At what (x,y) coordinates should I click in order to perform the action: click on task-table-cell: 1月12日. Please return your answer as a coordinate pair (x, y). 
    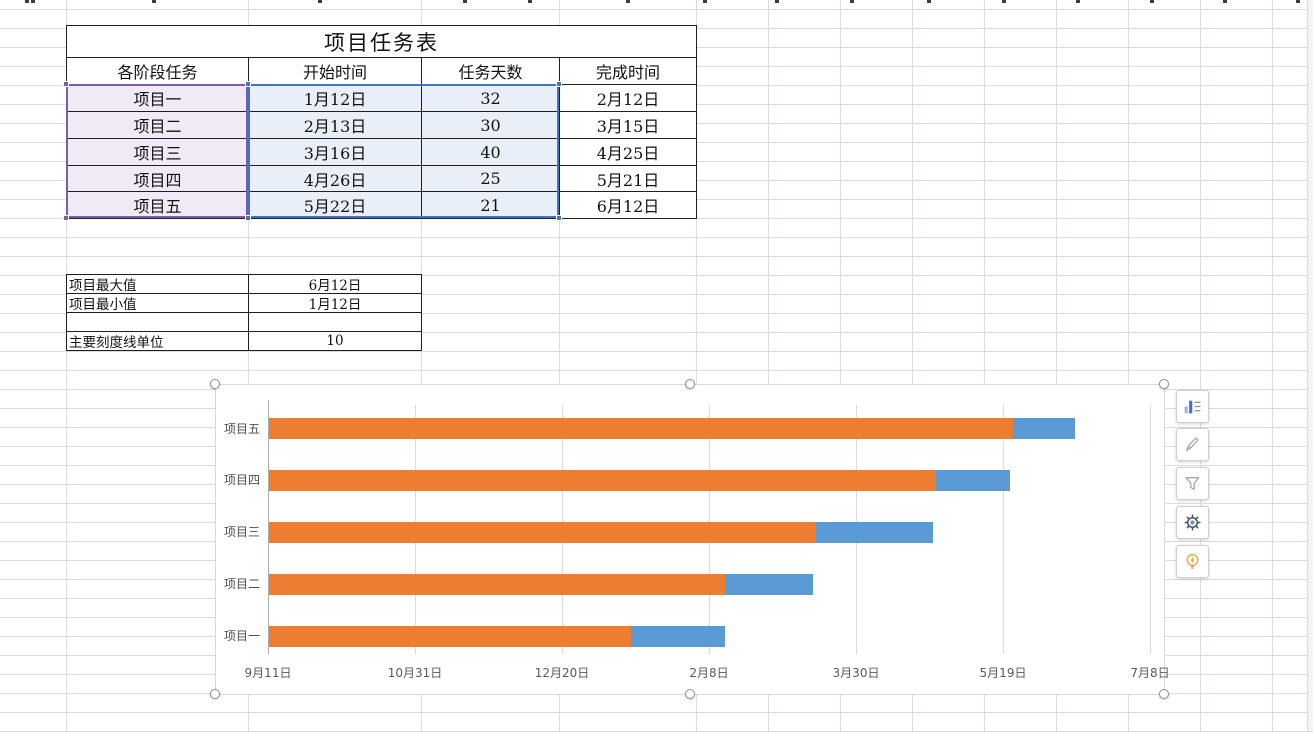
    Looking at the image, I should click on (335, 98).